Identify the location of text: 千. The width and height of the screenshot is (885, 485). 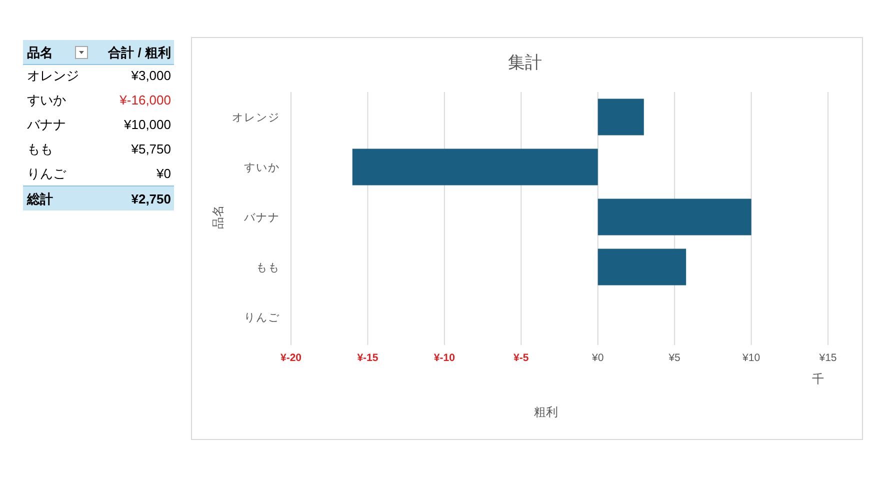
(818, 379).